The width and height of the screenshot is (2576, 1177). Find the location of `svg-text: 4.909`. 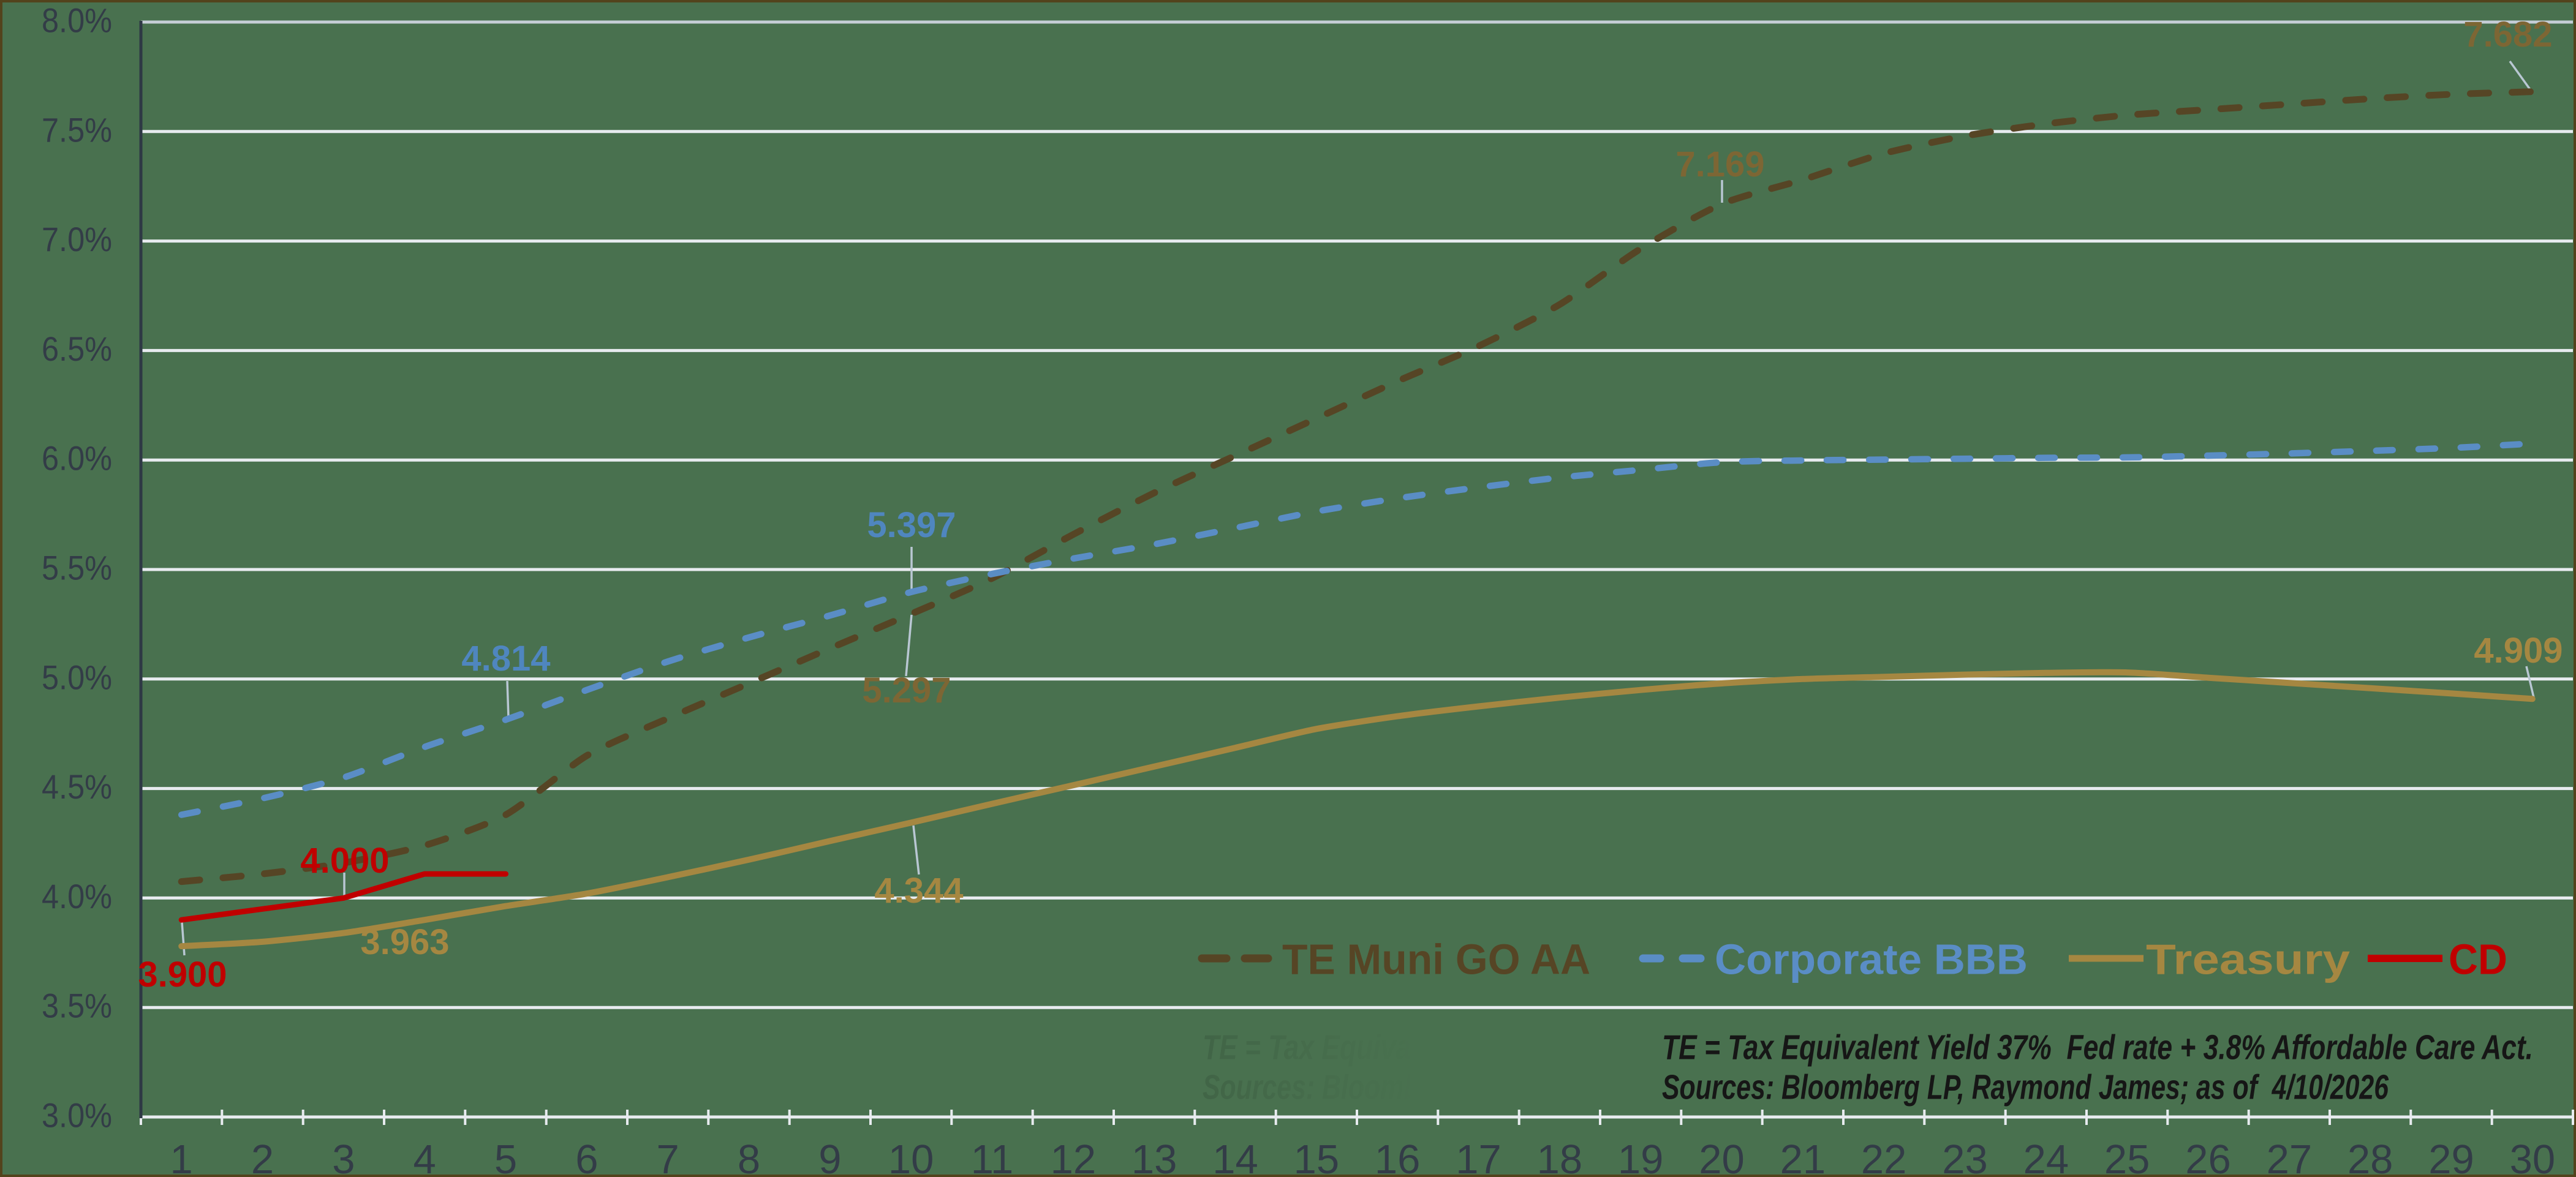

svg-text: 4.909 is located at coordinates (2518, 651).